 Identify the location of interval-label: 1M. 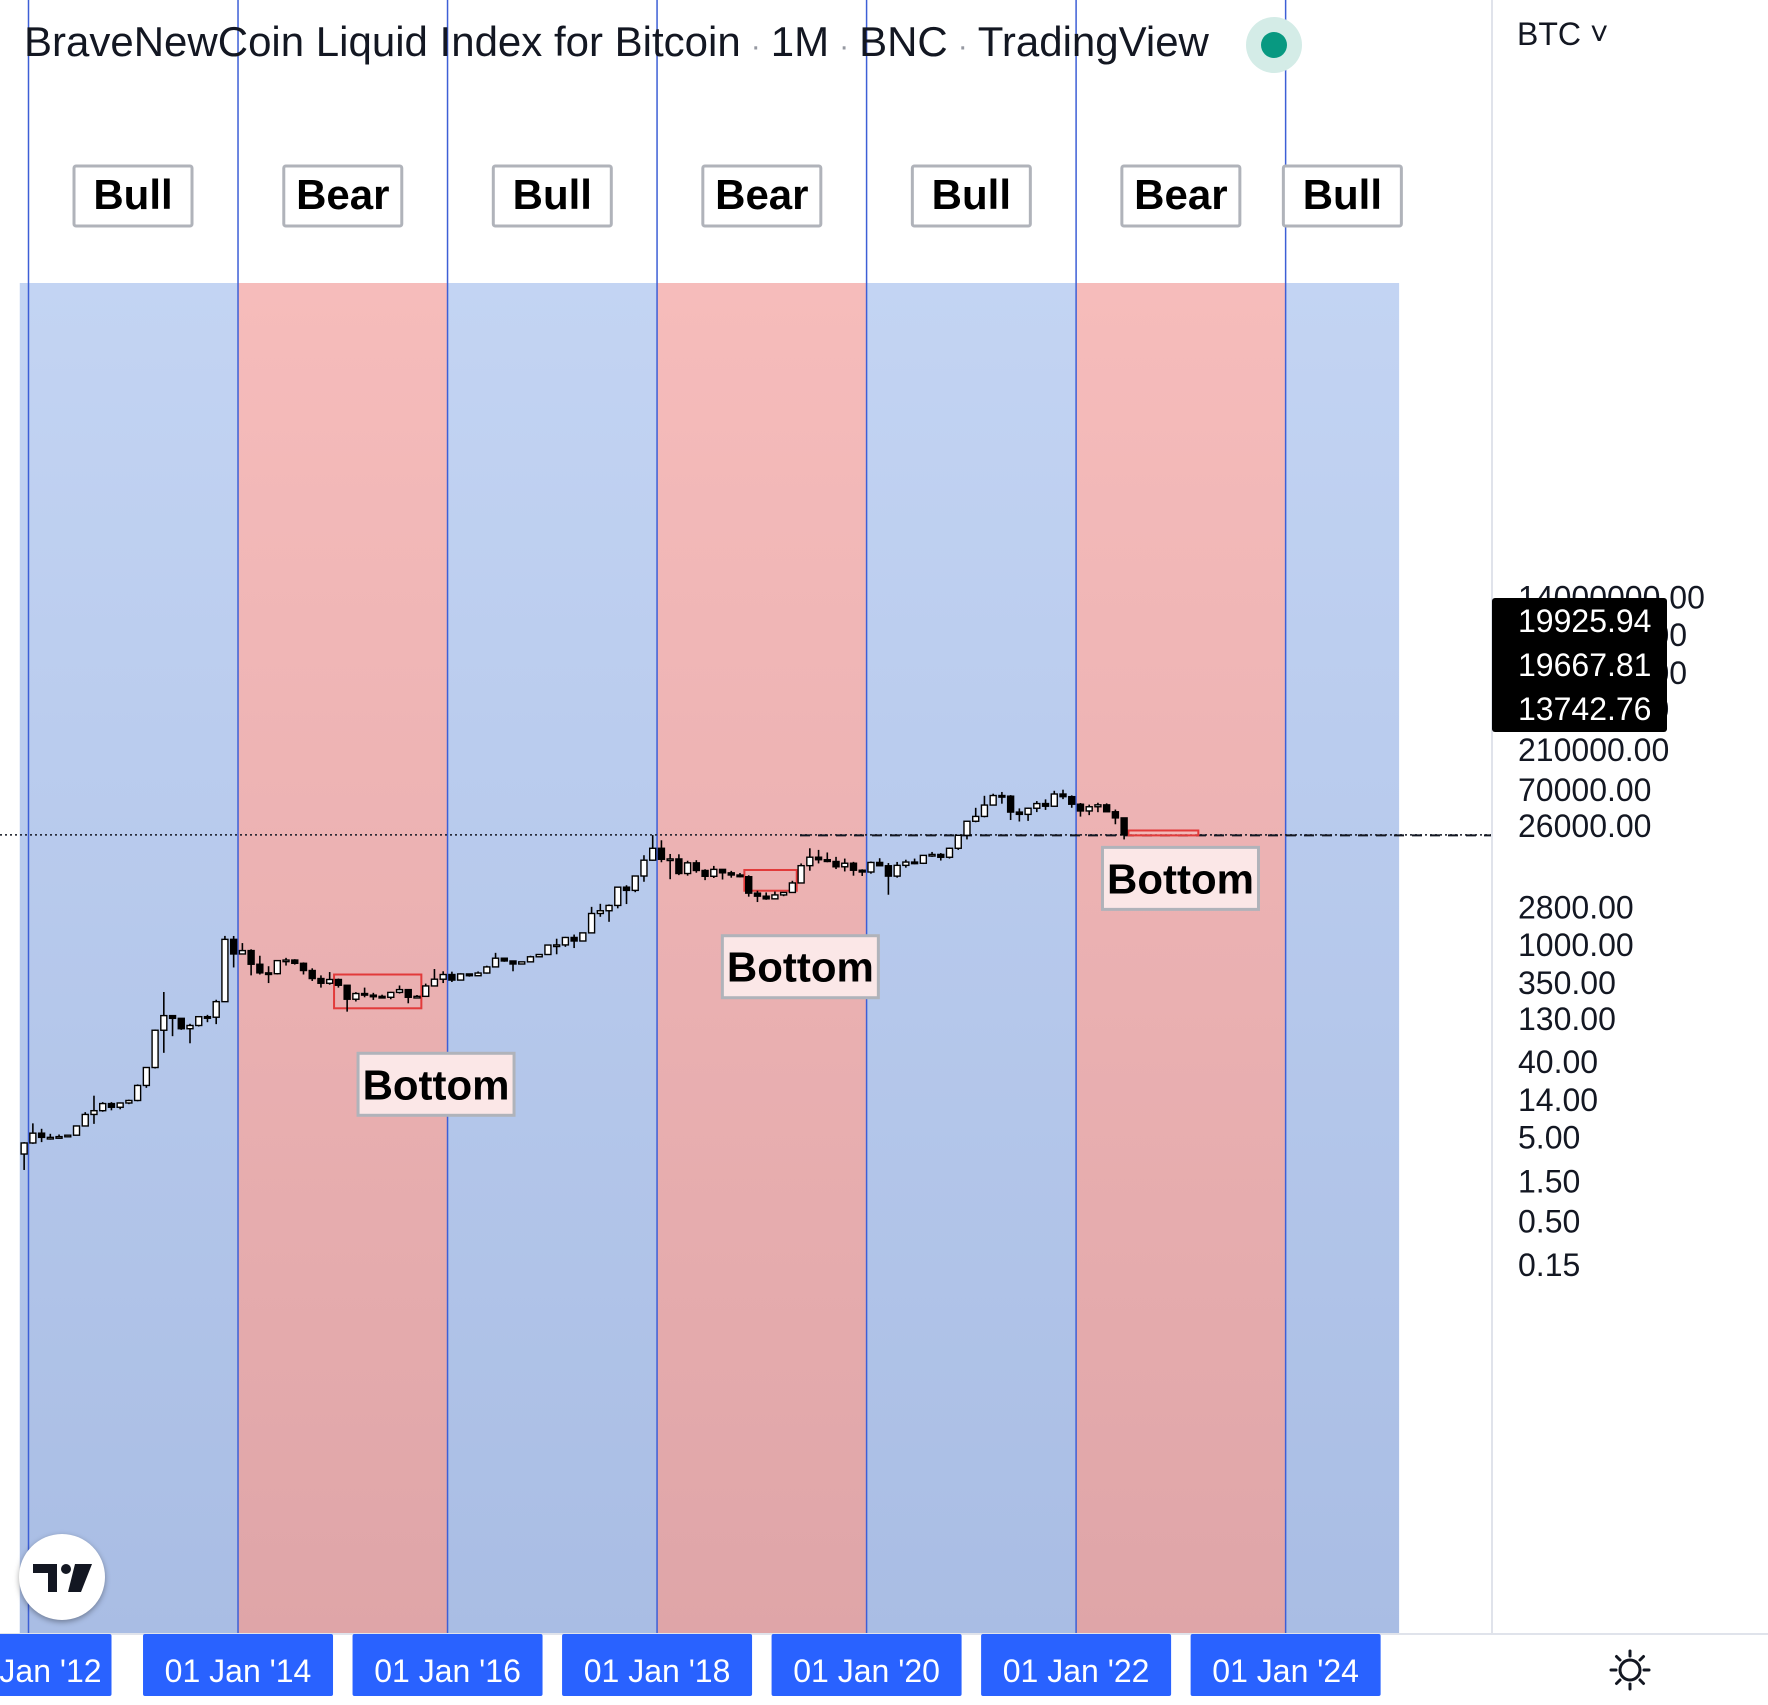
(800, 41).